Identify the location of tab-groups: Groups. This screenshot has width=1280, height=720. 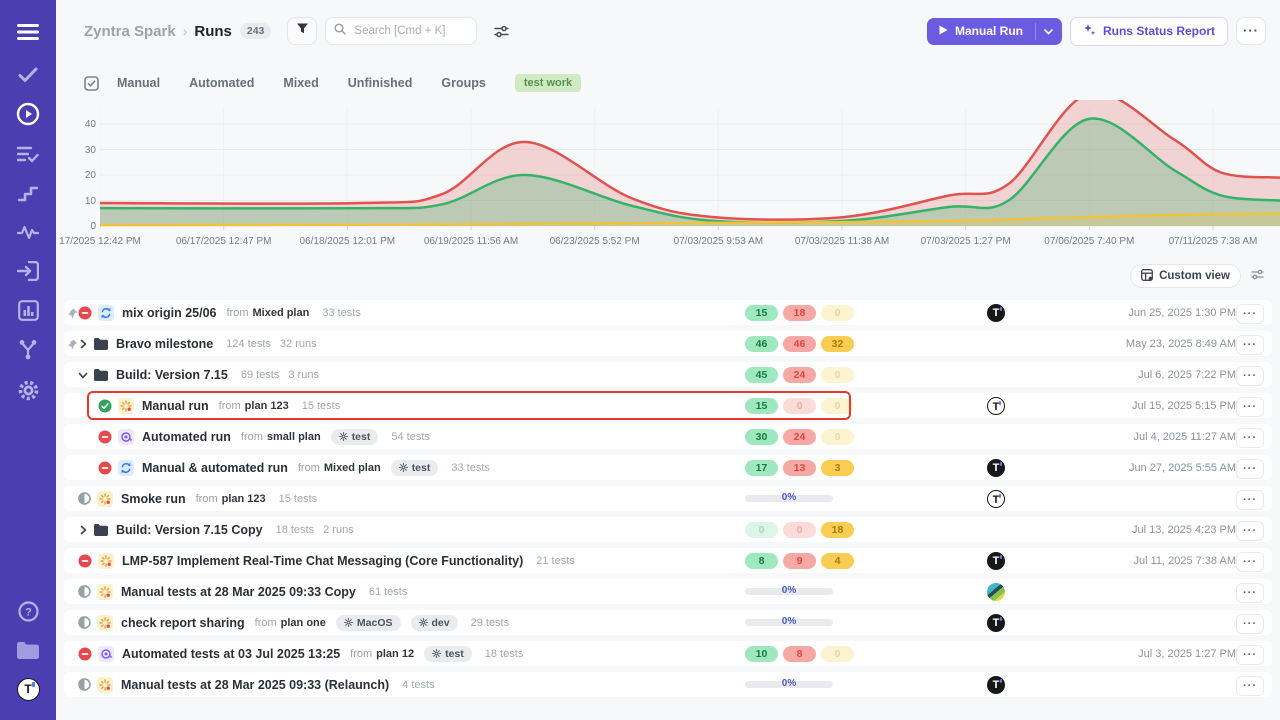
(463, 83).